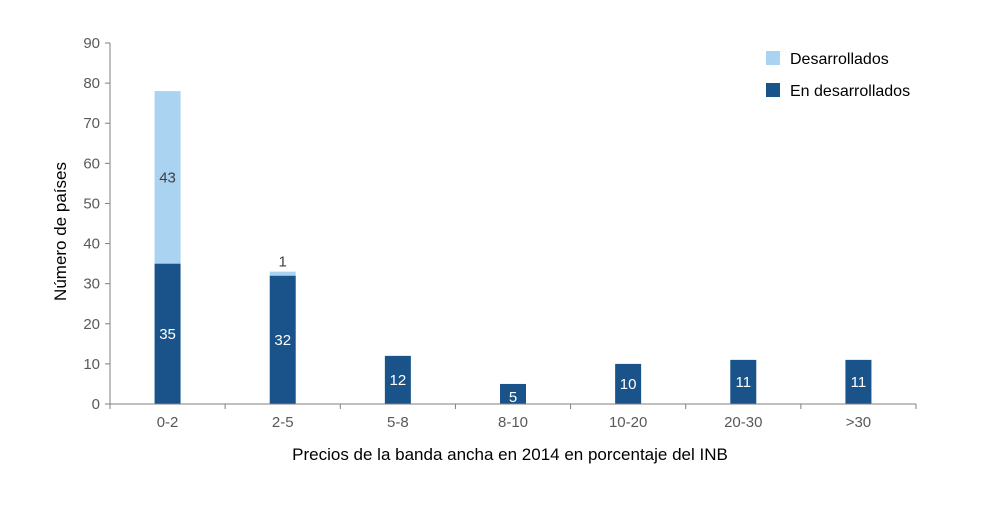  What do you see at coordinates (91, 203) in the screenshot?
I see `y-tick-label: 50` at bounding box center [91, 203].